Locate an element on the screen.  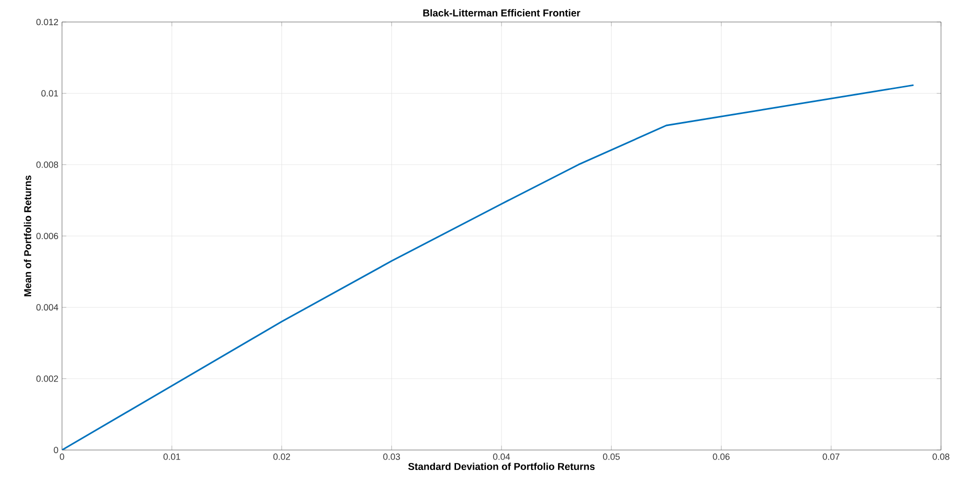
x-tick-label: 0.06 is located at coordinates (721, 457).